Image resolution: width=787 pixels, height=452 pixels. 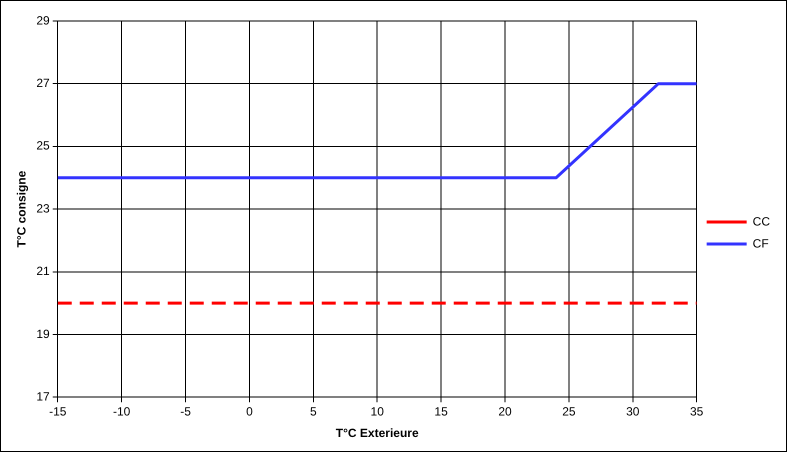 I want to click on x-axis-title: T°C Exterieure, so click(x=377, y=433).